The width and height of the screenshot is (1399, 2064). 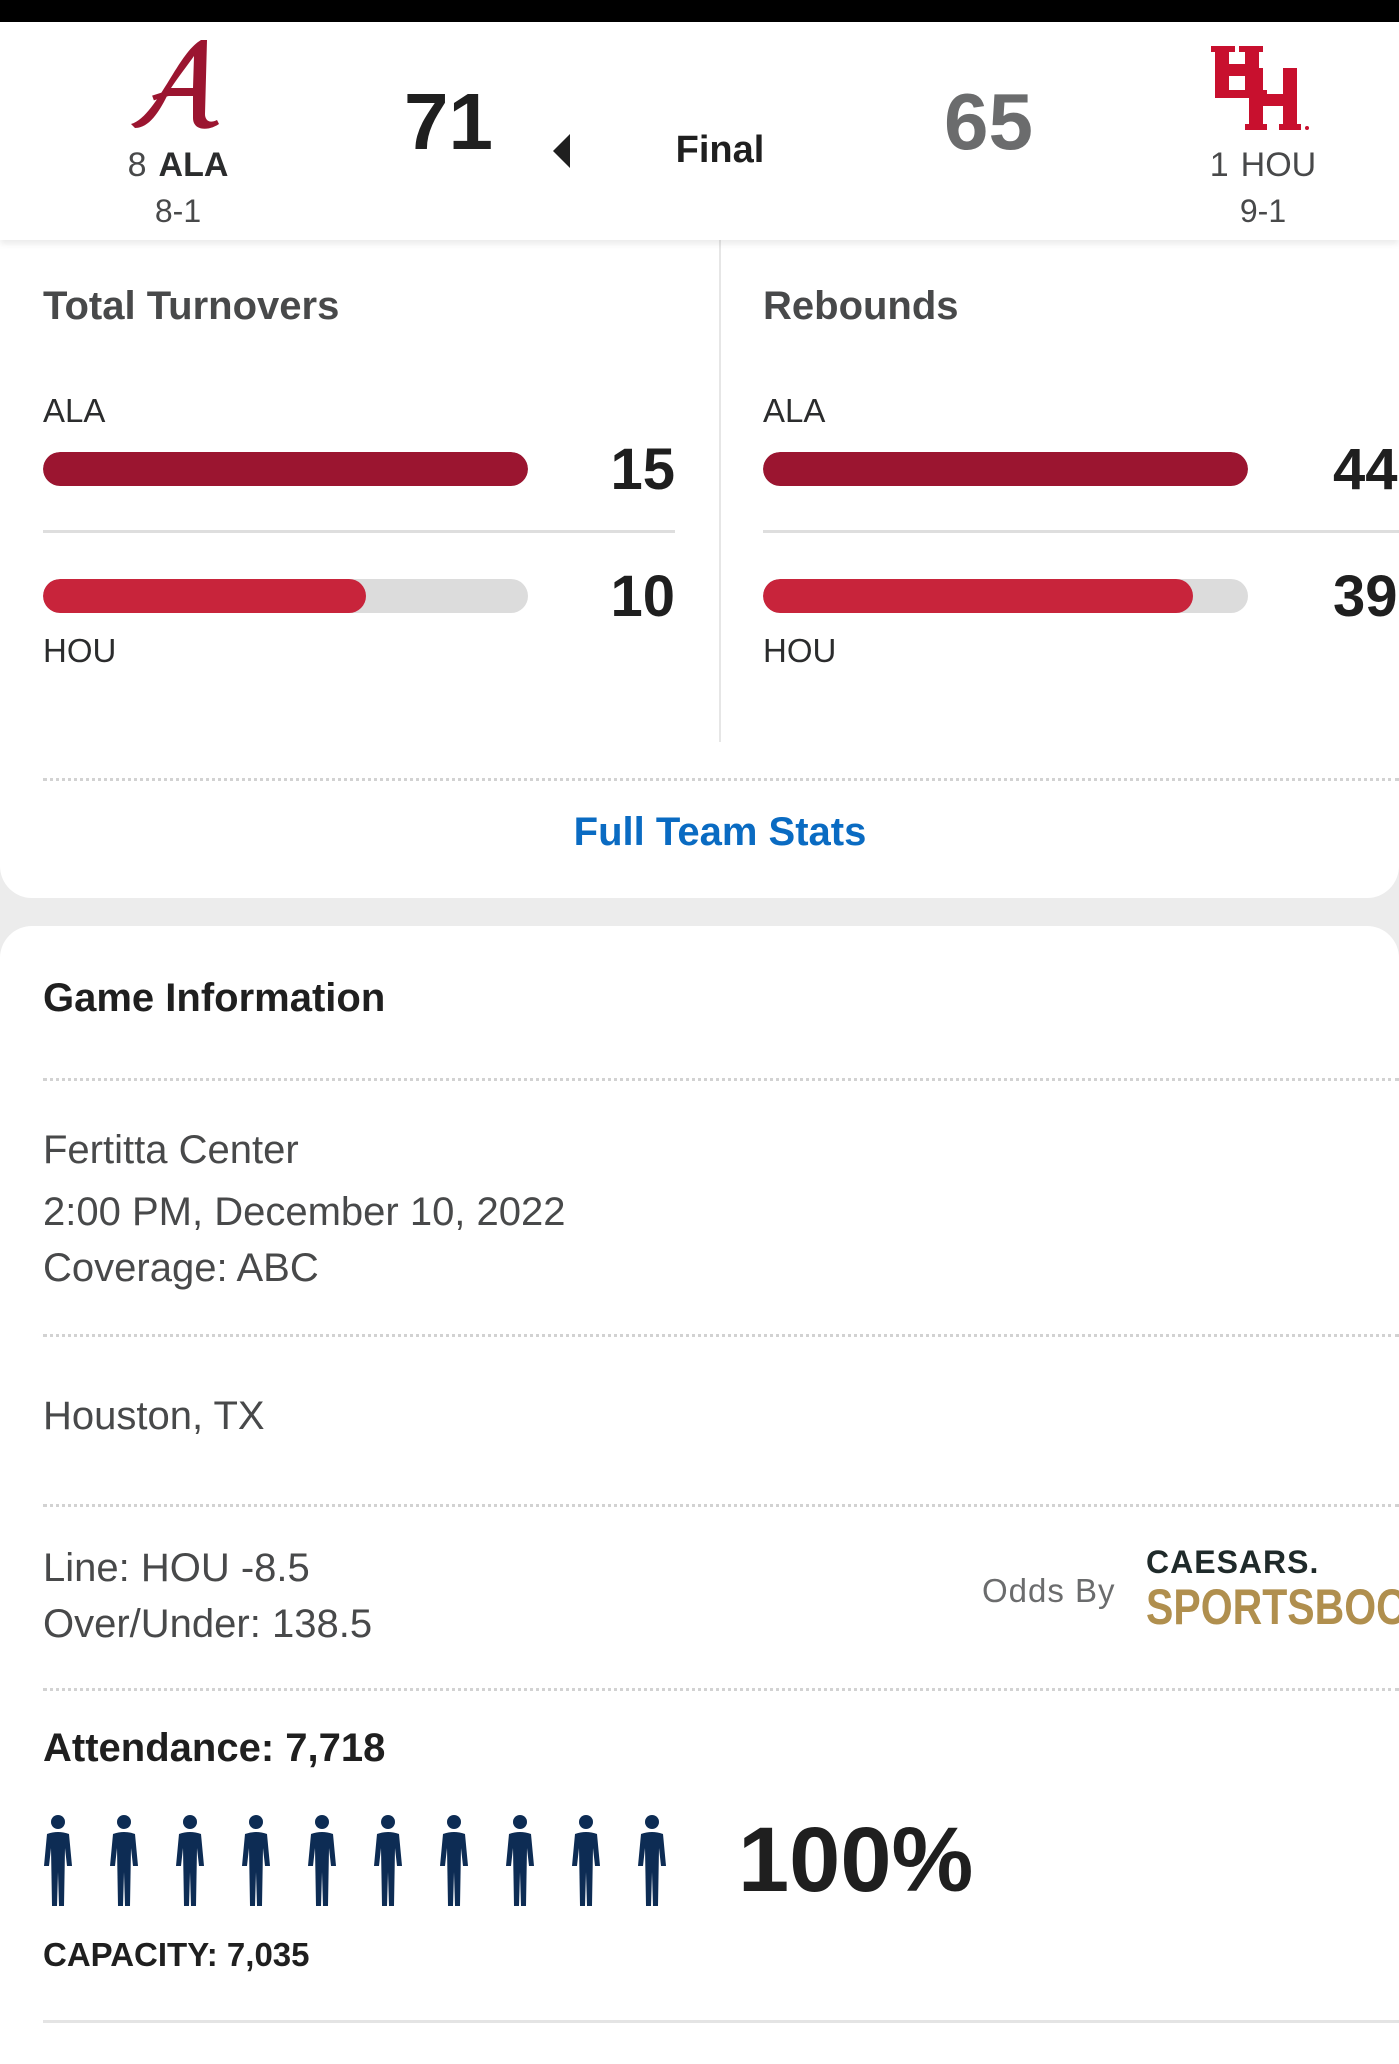 What do you see at coordinates (355, 1861) in the screenshot?
I see `capacity-people-graphic` at bounding box center [355, 1861].